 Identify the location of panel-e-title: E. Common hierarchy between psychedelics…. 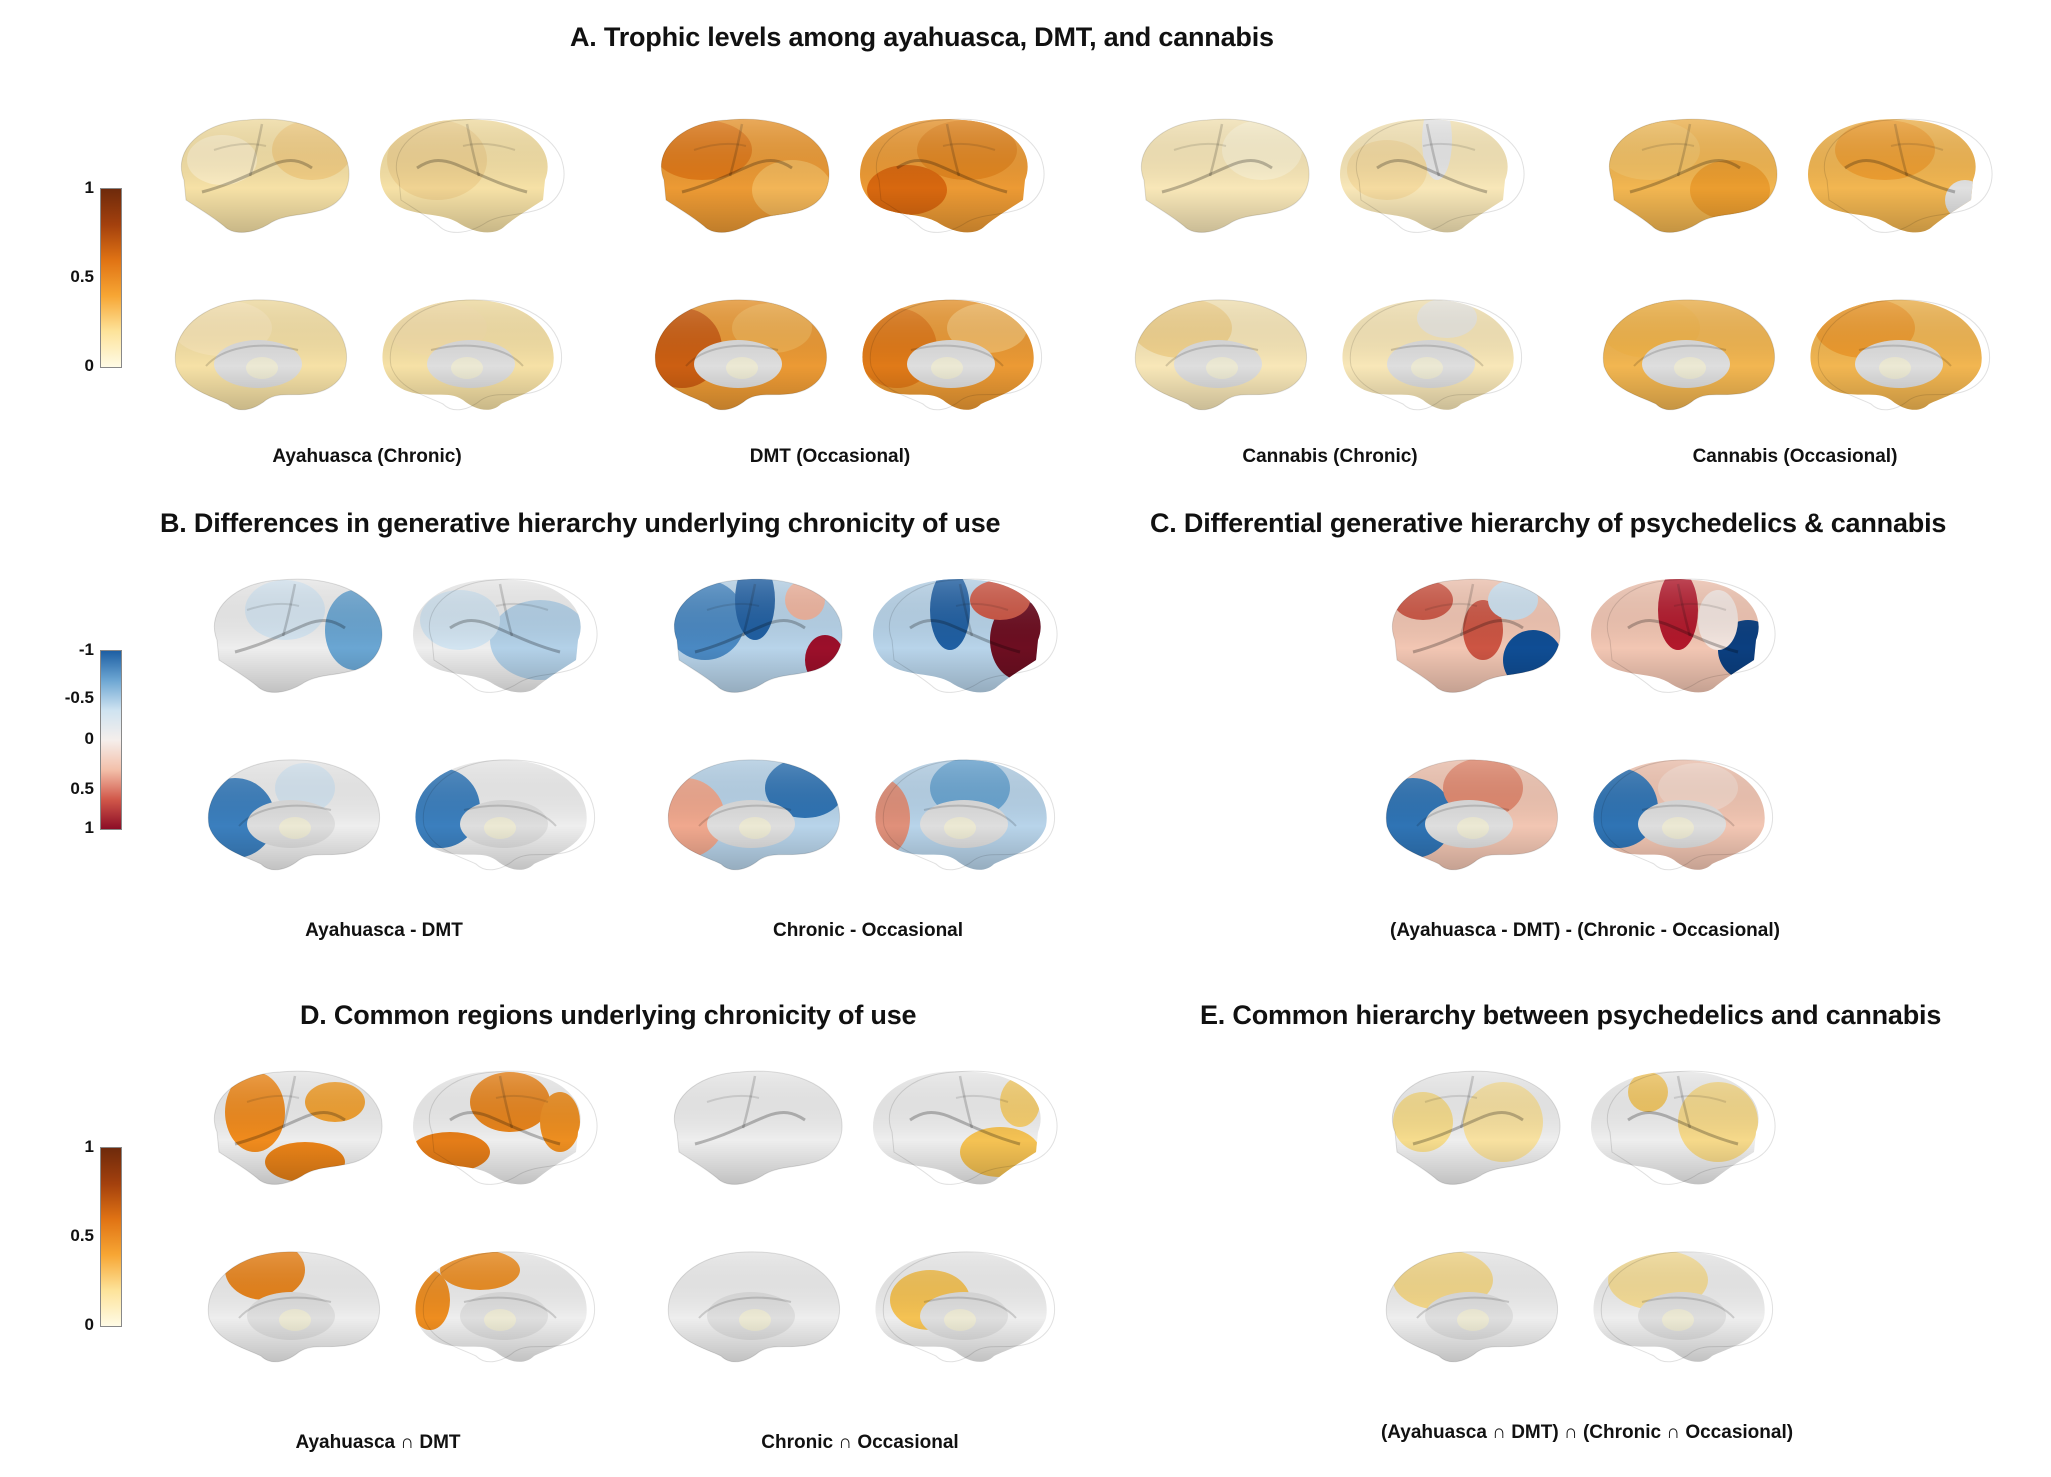
(1571, 1015).